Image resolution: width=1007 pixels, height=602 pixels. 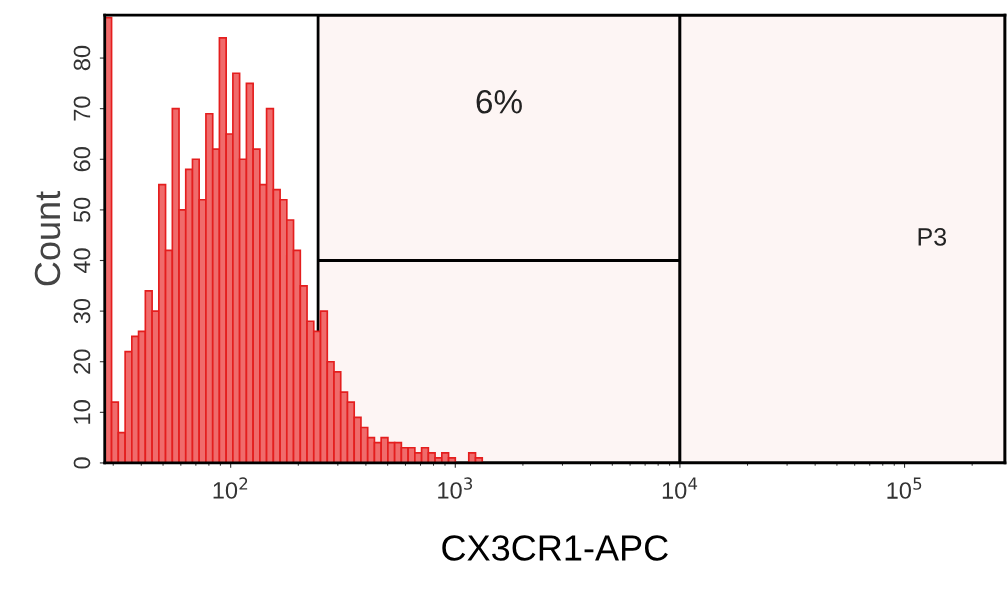 I want to click on x-tick-label: 10$^{3}$, so click(x=455, y=488).